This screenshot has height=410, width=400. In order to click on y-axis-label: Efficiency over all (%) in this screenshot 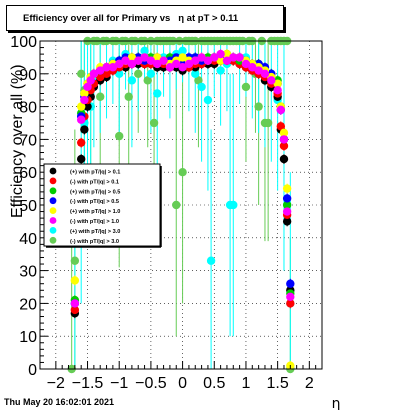, I will do `click(17, 141)`.